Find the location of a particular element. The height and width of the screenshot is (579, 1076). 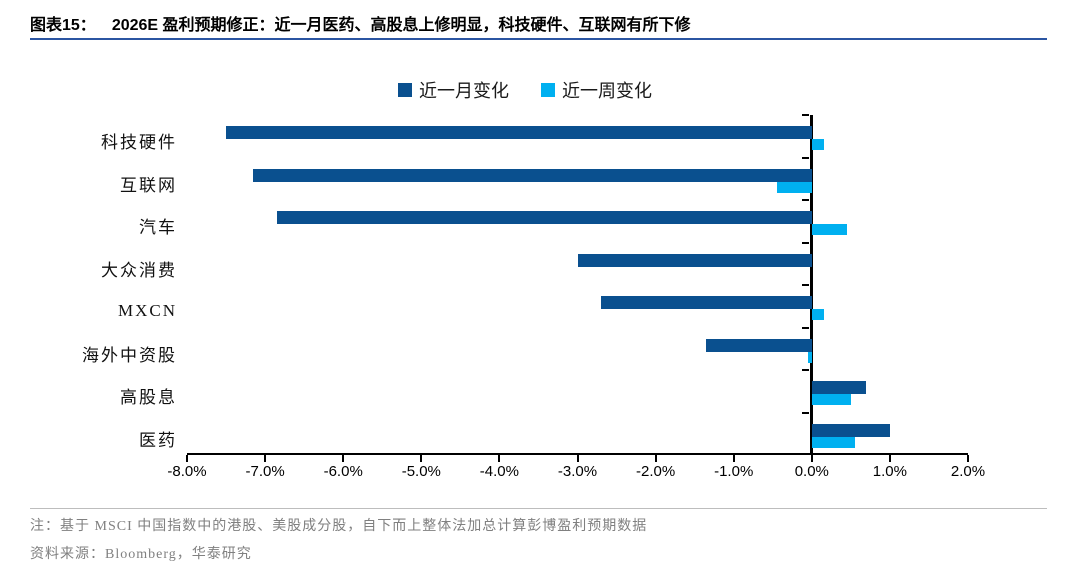

x-tick-label-8: 0.0% is located at coordinates (811, 471).